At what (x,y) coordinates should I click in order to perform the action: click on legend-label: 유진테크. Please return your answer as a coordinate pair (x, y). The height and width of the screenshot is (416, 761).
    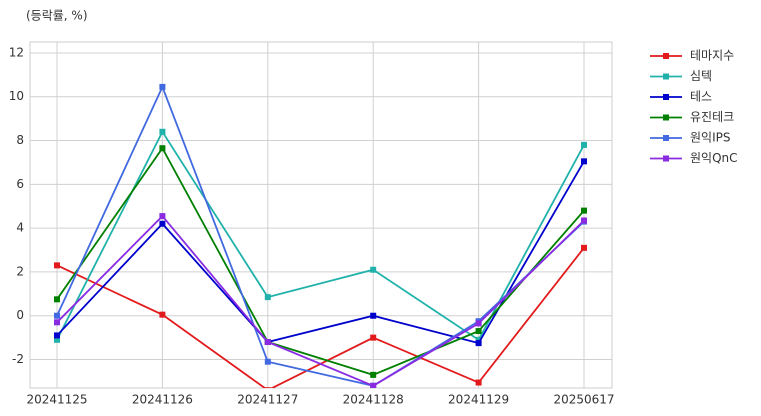
    Looking at the image, I should click on (712, 117).